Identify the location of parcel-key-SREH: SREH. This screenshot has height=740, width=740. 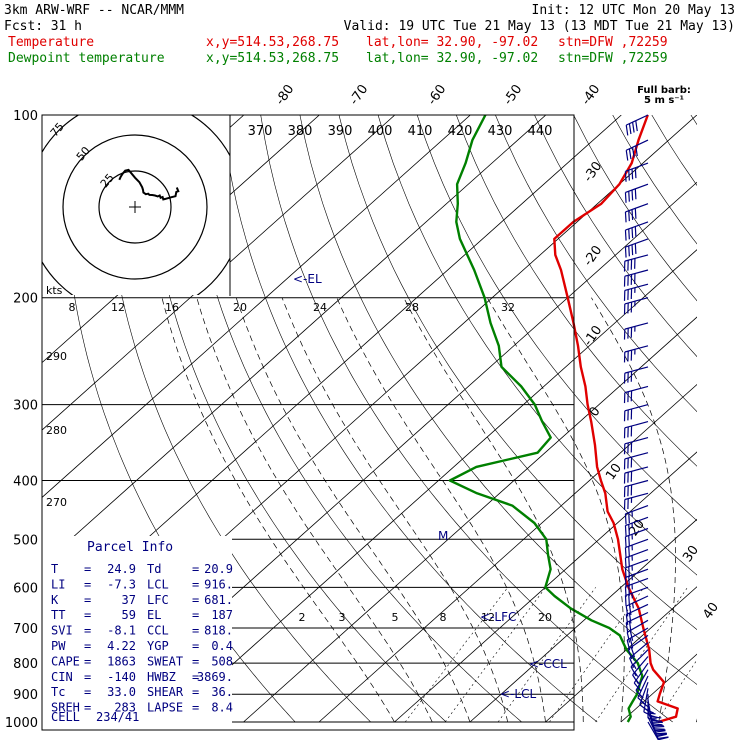
(65, 708).